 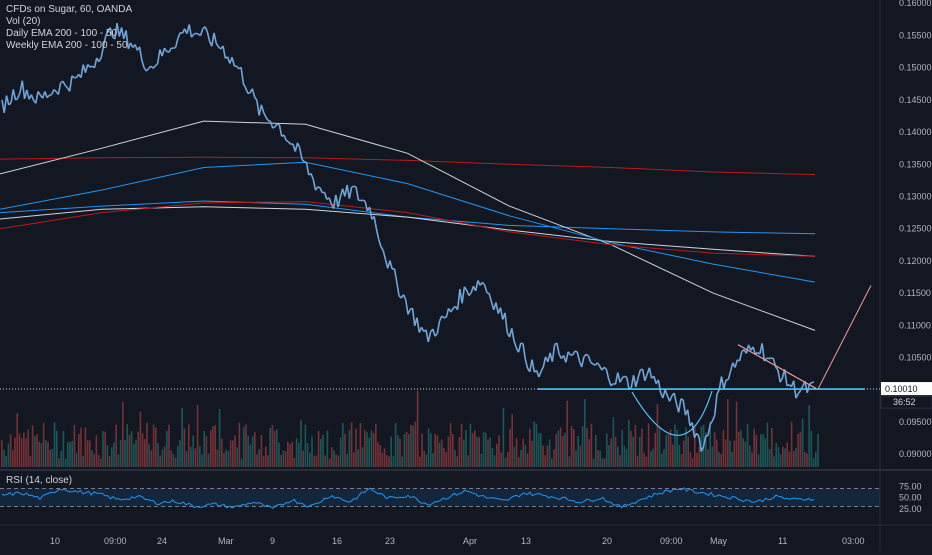 What do you see at coordinates (69, 46) in the screenshot?
I see `weekly-ema-label: Weekly EMA 200 - 100 - 50` at bounding box center [69, 46].